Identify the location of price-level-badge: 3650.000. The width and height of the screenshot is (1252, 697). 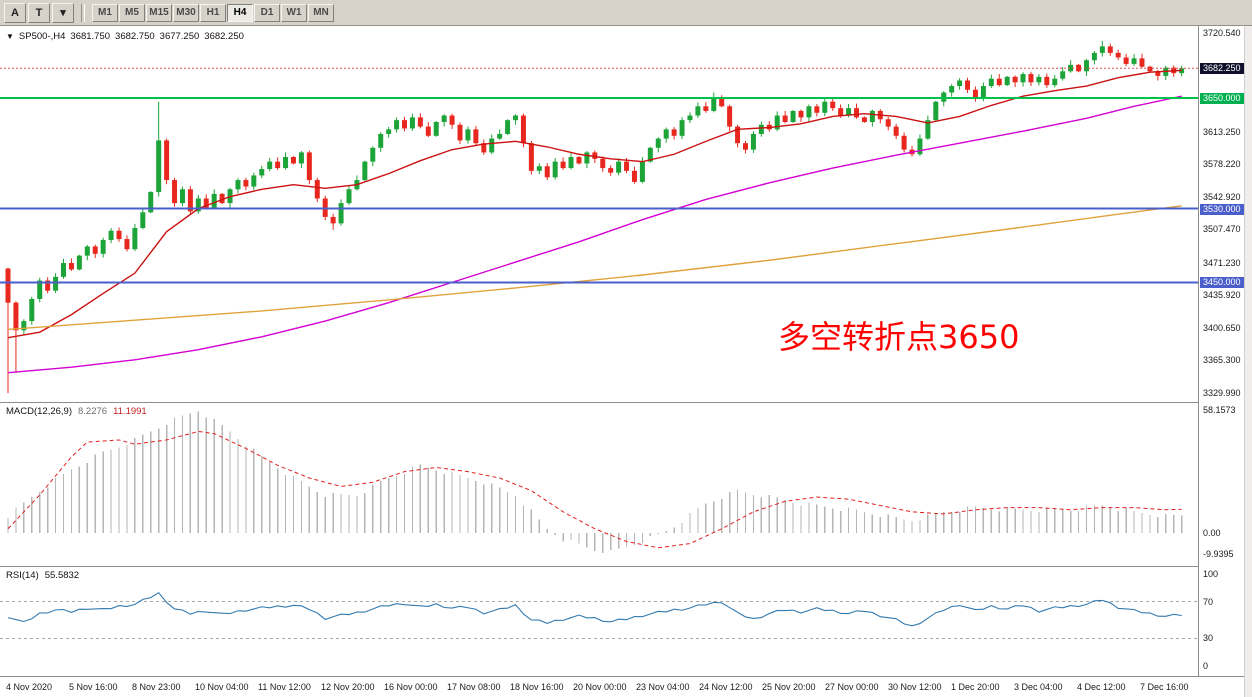
(1222, 98).